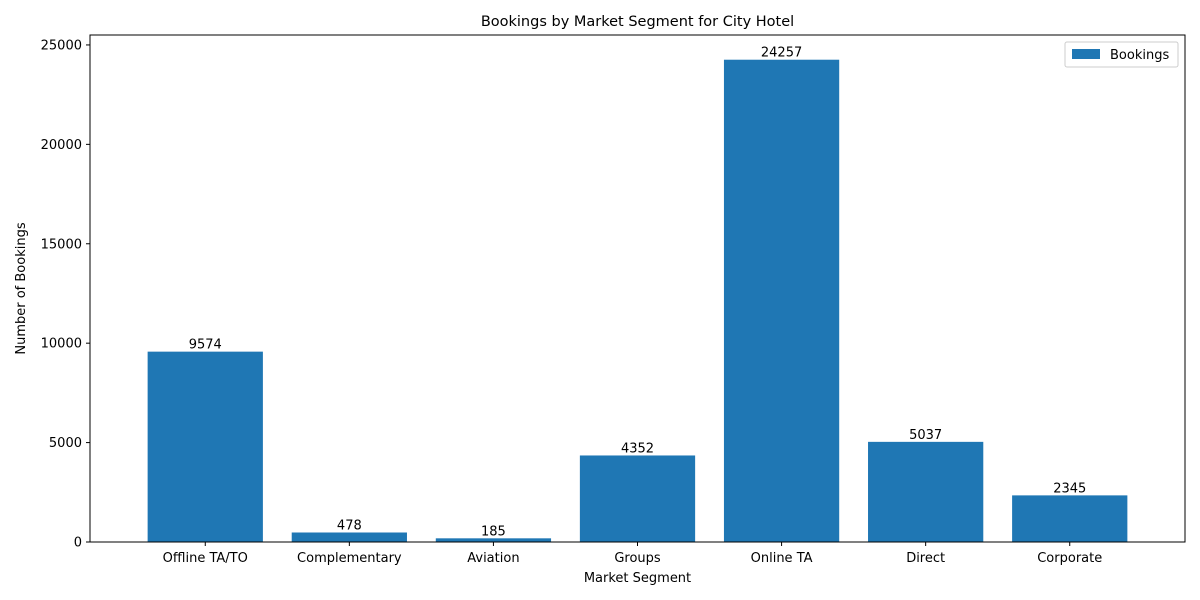 The height and width of the screenshot is (600, 1200). Describe the element at coordinates (61, 145) in the screenshot. I see `y-tick-label: 20000` at that location.